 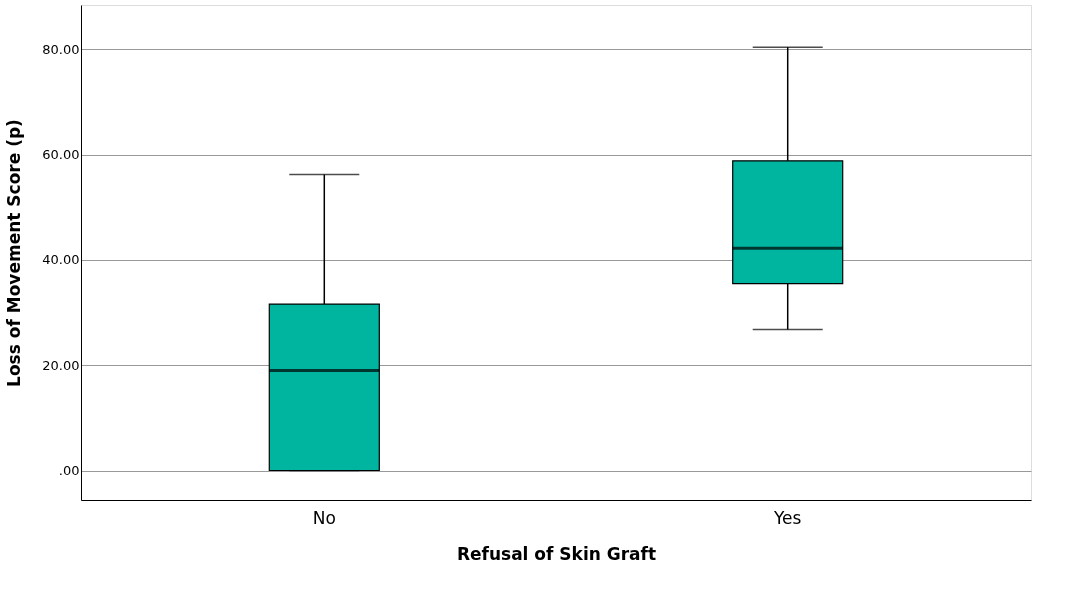 What do you see at coordinates (324, 517) in the screenshot?
I see `x-tick-label: No` at bounding box center [324, 517].